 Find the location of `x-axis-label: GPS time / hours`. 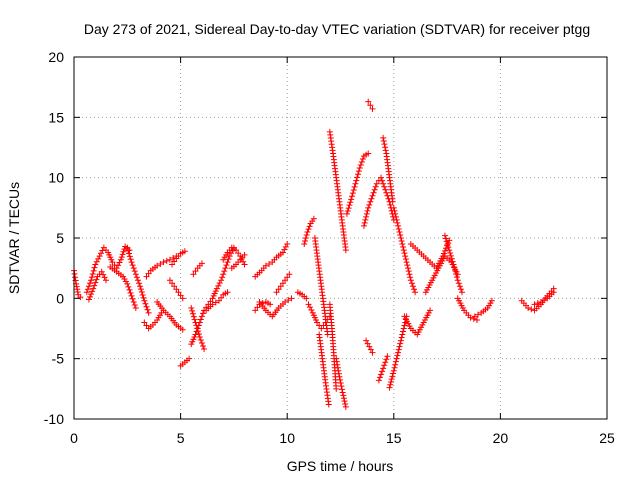

x-axis-label: GPS time / hours is located at coordinates (340, 466).